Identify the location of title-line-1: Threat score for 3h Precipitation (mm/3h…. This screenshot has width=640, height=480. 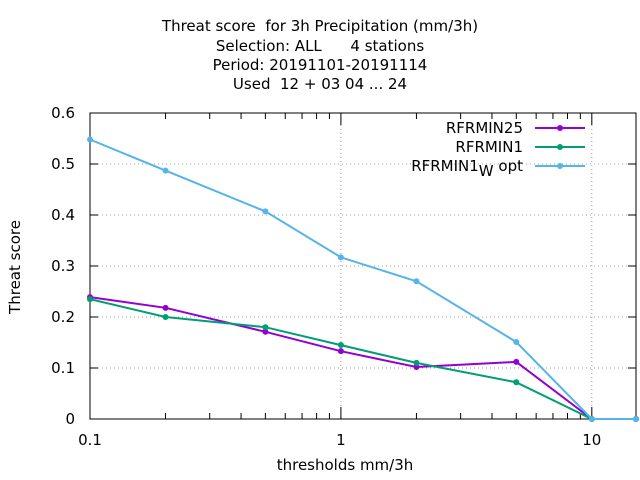
(320, 26).